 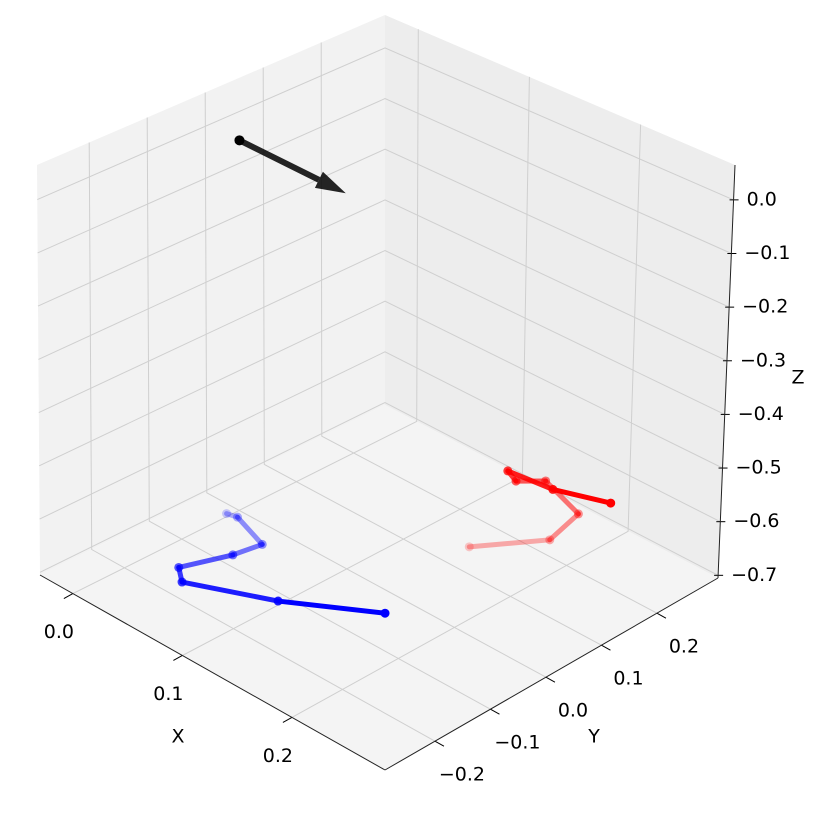 I want to click on z-tick-label: −0.7, so click(x=754, y=575).